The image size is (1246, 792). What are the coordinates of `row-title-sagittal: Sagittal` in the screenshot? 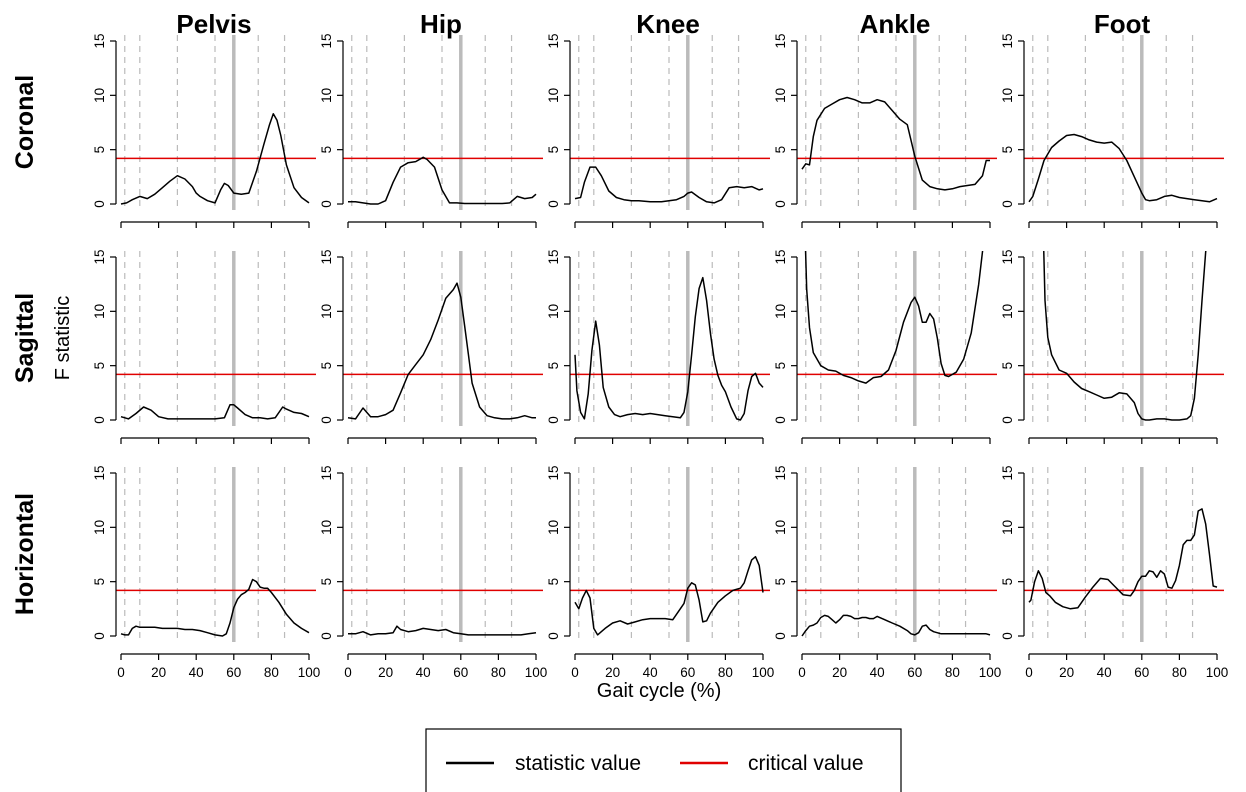 It's located at (25, 338).